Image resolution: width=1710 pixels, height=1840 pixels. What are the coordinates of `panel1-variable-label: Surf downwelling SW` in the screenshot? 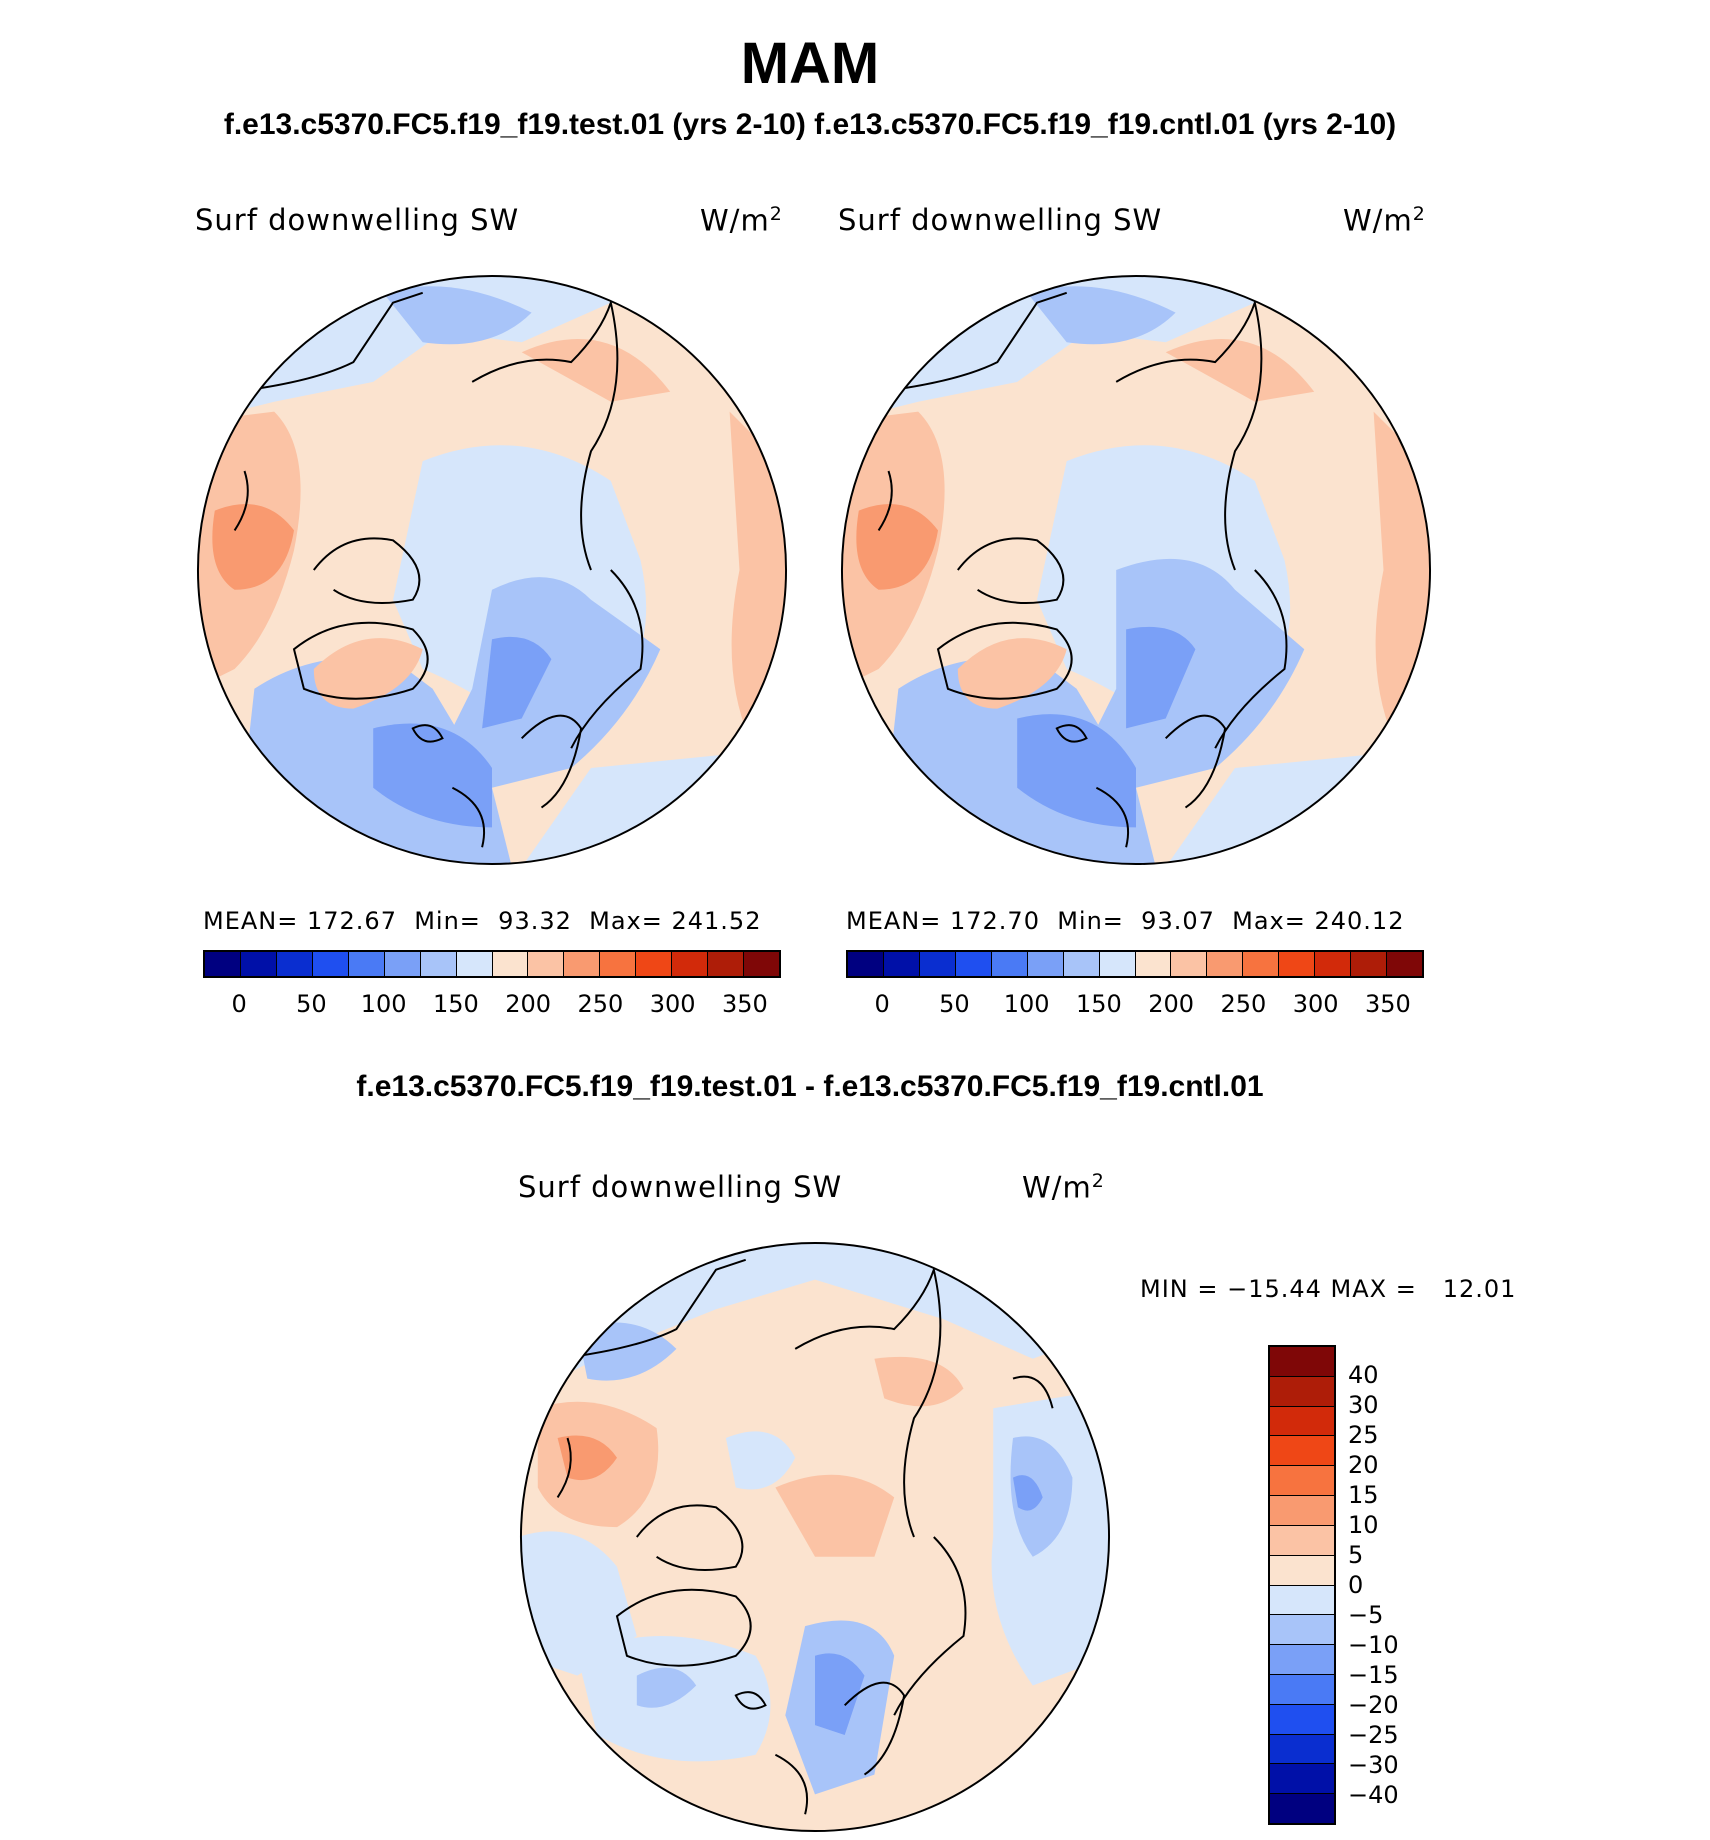 It's located at (357, 220).